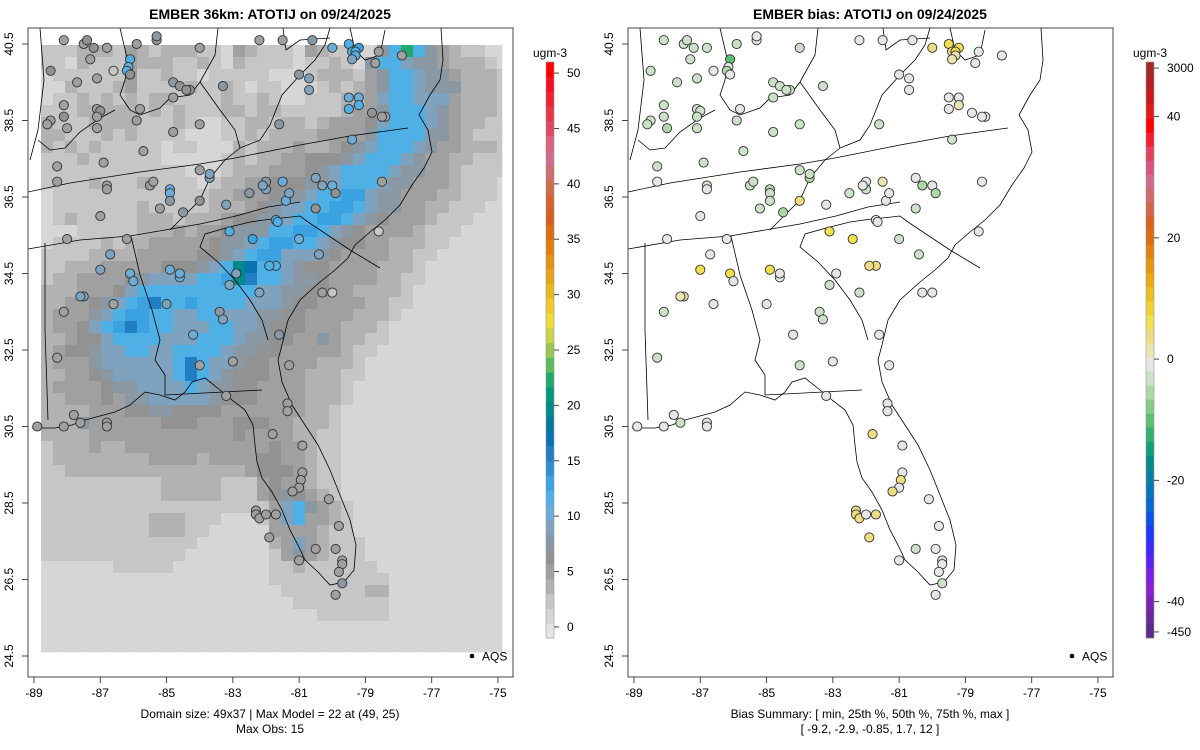 The height and width of the screenshot is (750, 1200). What do you see at coordinates (1072, 656) in the screenshot?
I see `legend-marker` at bounding box center [1072, 656].